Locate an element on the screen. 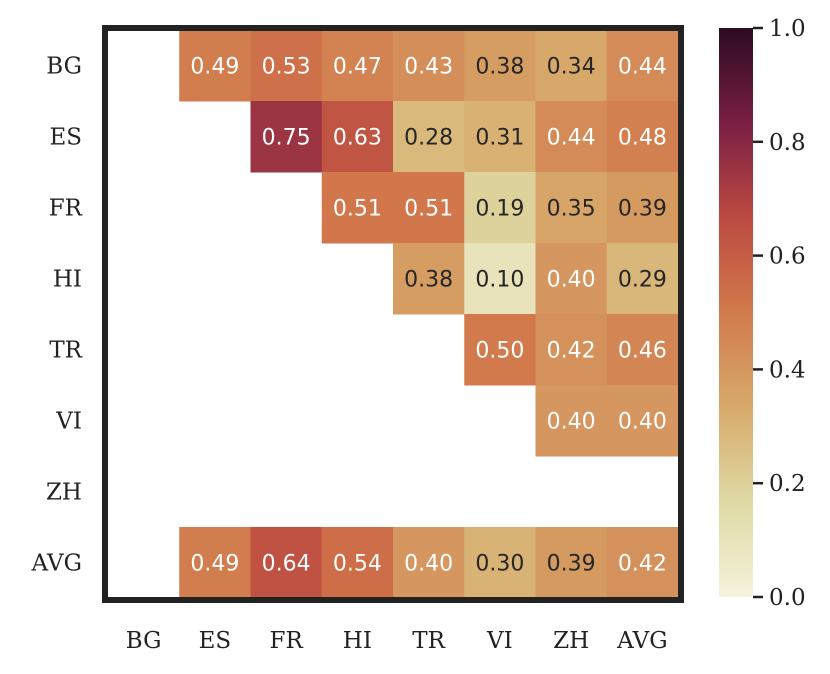  cell-value-label: 0.35 is located at coordinates (571, 209).